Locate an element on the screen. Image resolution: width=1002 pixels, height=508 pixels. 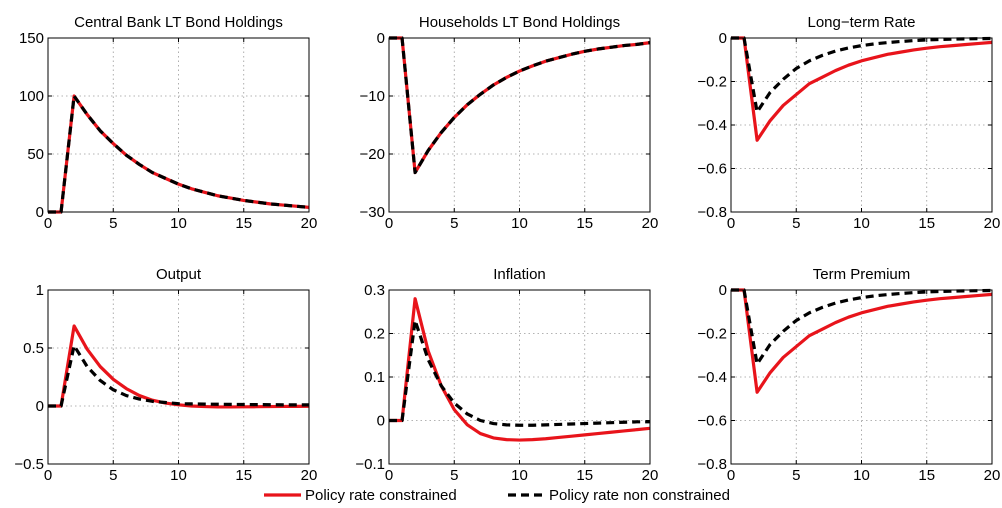
y-tick-label: −10 is located at coordinates (372, 96).